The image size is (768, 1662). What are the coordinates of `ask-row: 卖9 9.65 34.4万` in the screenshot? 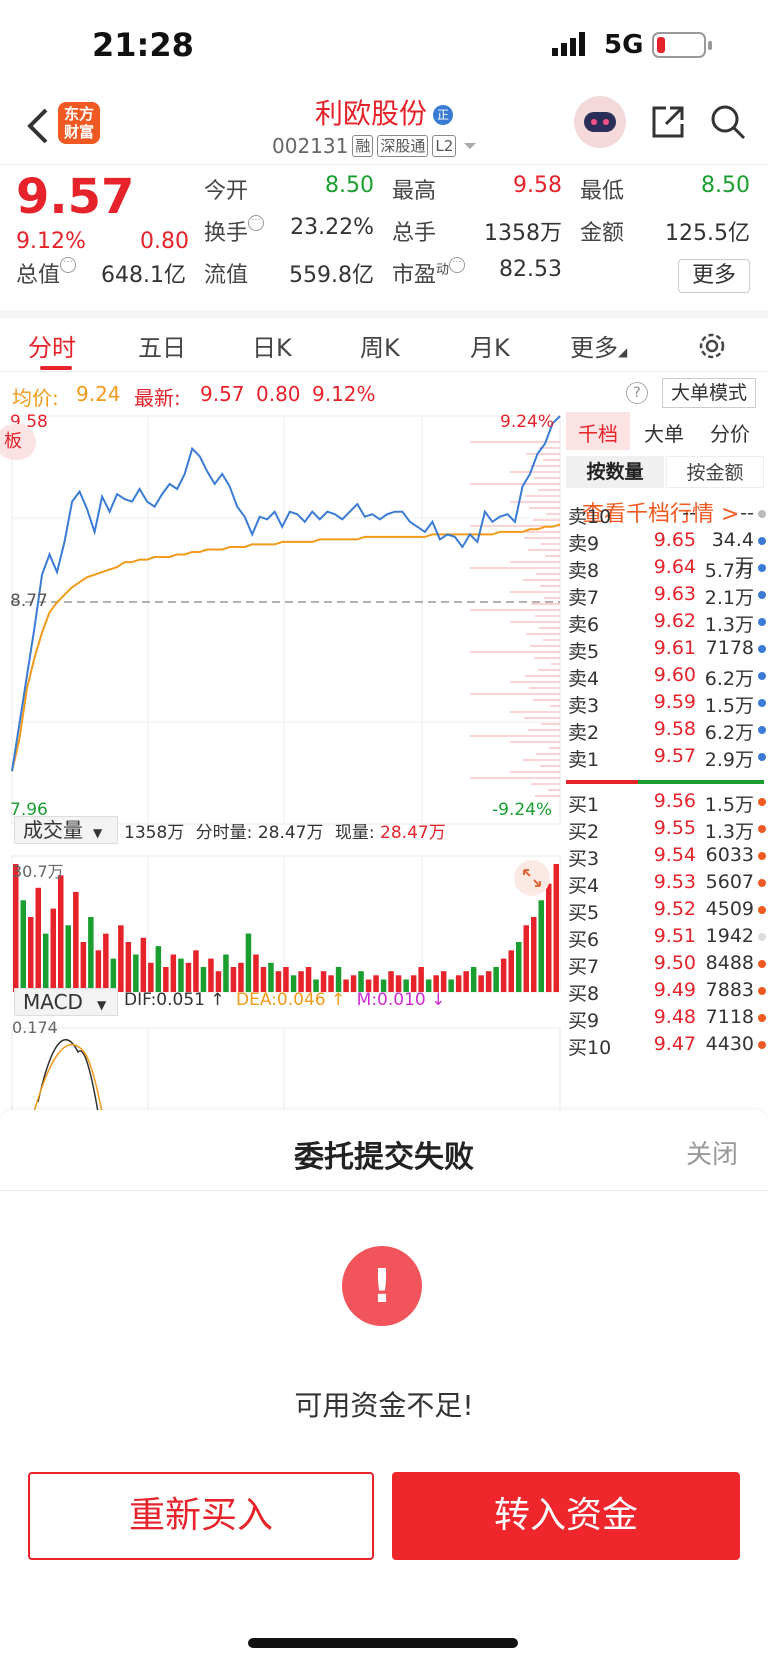 It's located at (666, 553).